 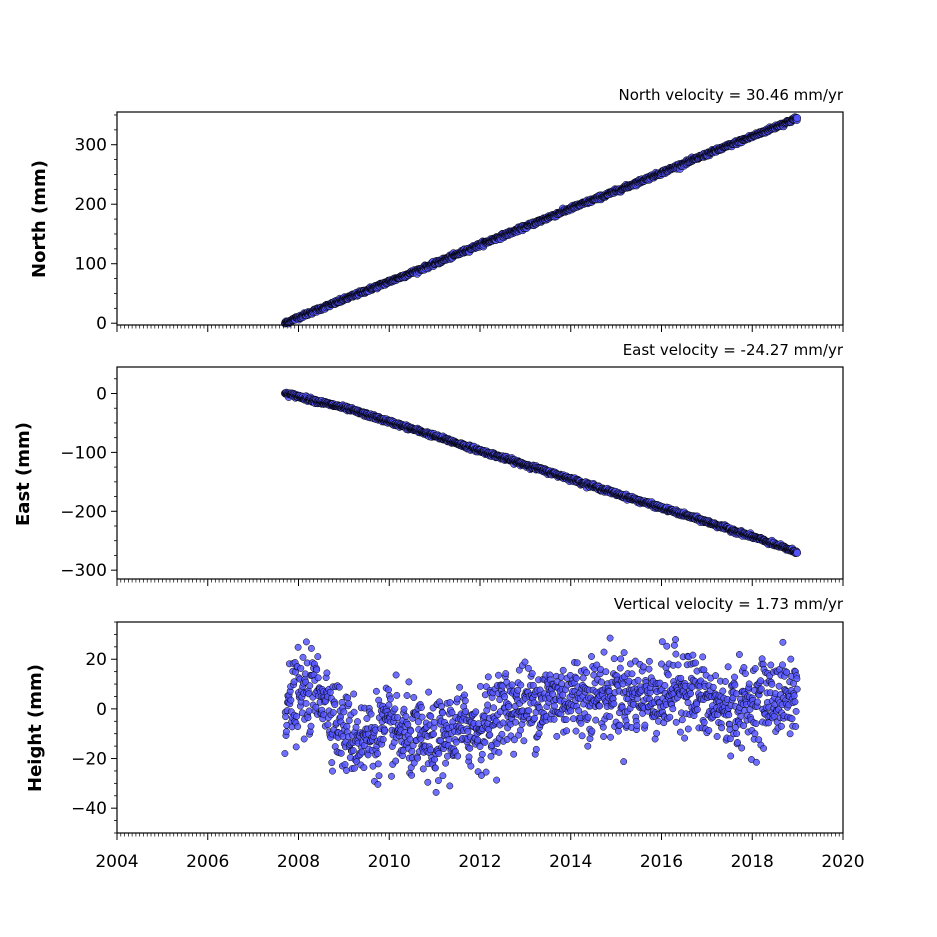 What do you see at coordinates (23, 474) in the screenshot?
I see `east-axis-label: East (mm)` at bounding box center [23, 474].